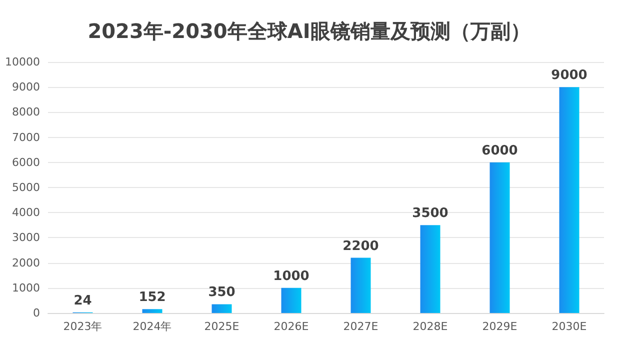 This screenshot has height=349, width=618. What do you see at coordinates (26, 187) in the screenshot?
I see `y-tick-label: 5000` at bounding box center [26, 187].